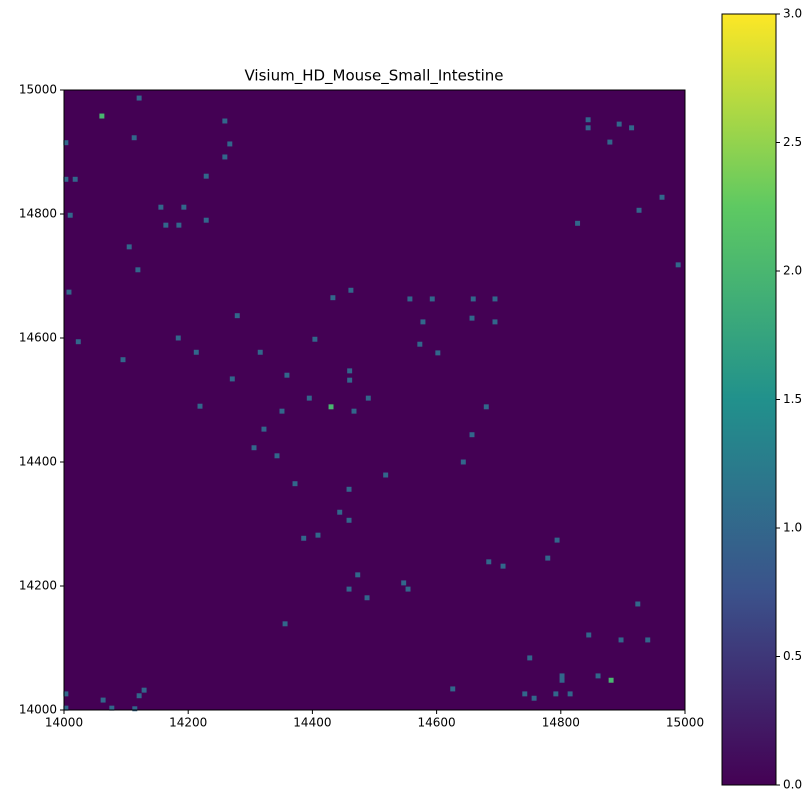  What do you see at coordinates (749, 399) in the screenshot?
I see `colorbar` at bounding box center [749, 399].